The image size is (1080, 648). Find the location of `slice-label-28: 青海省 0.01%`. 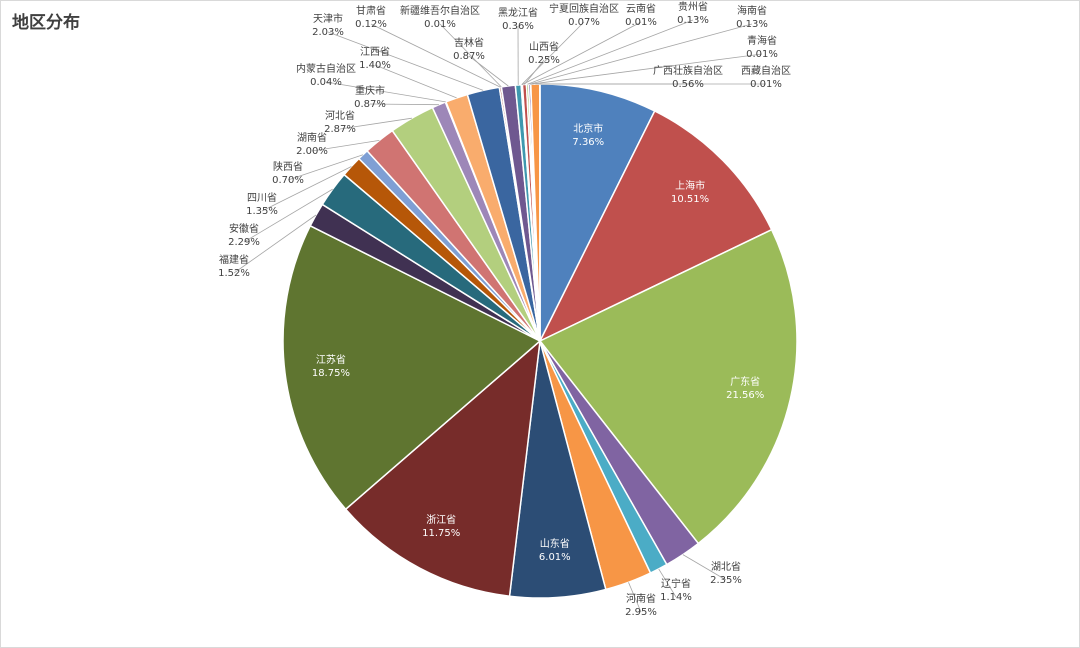

slice-label-28: 青海省 0.01% is located at coordinates (762, 47).